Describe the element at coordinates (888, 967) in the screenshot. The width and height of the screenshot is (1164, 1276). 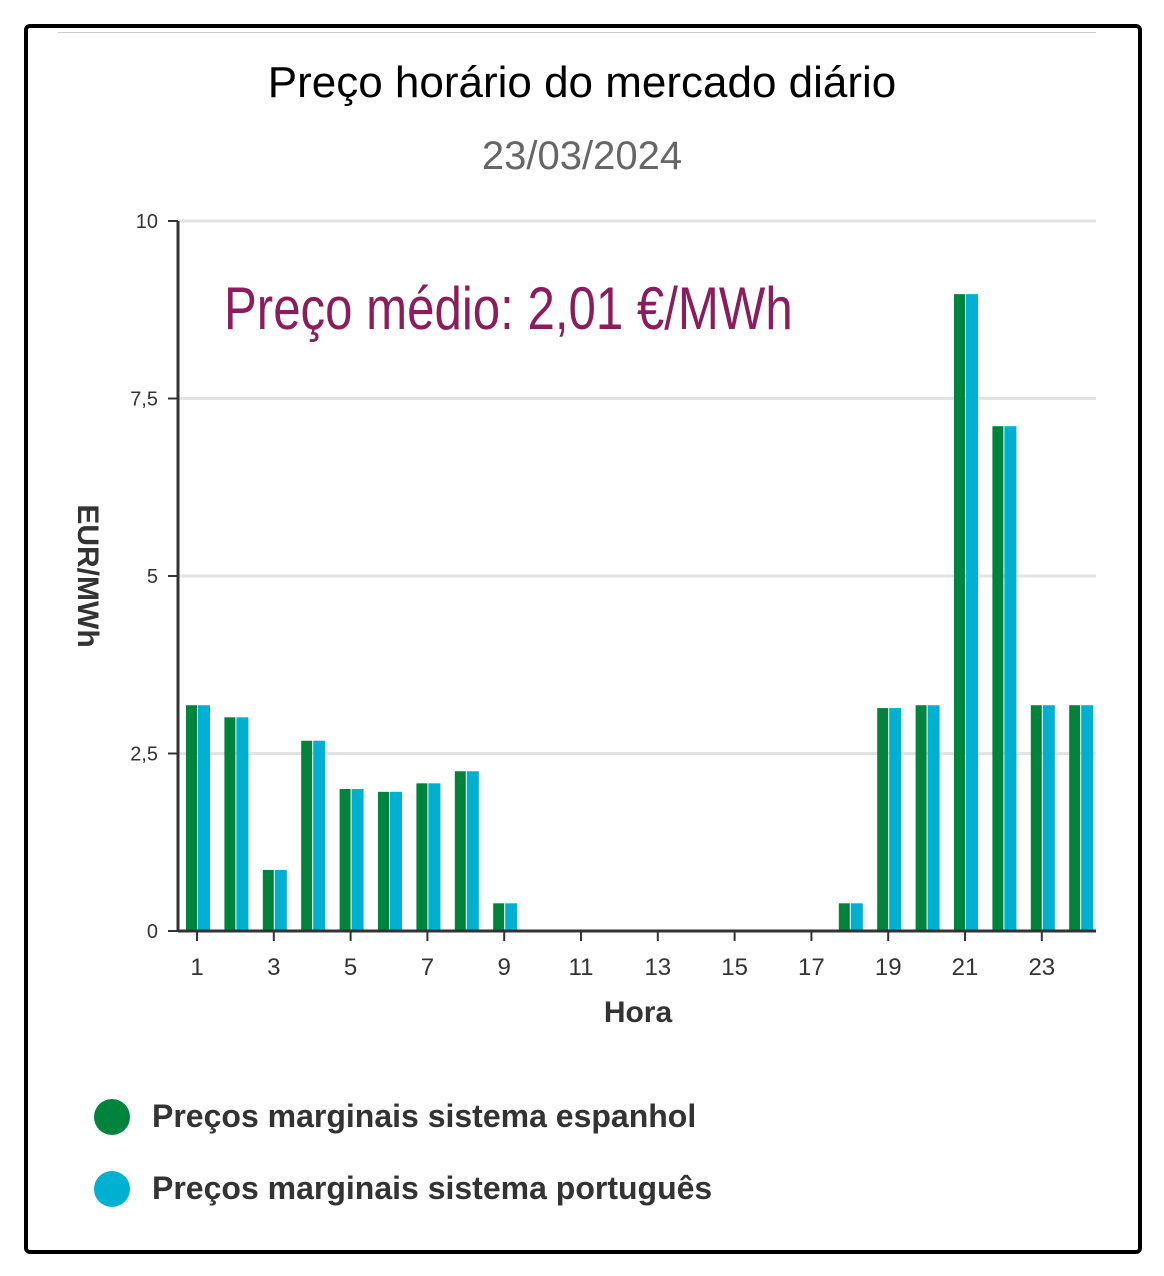
I see `x-tick-label: 19` at that location.